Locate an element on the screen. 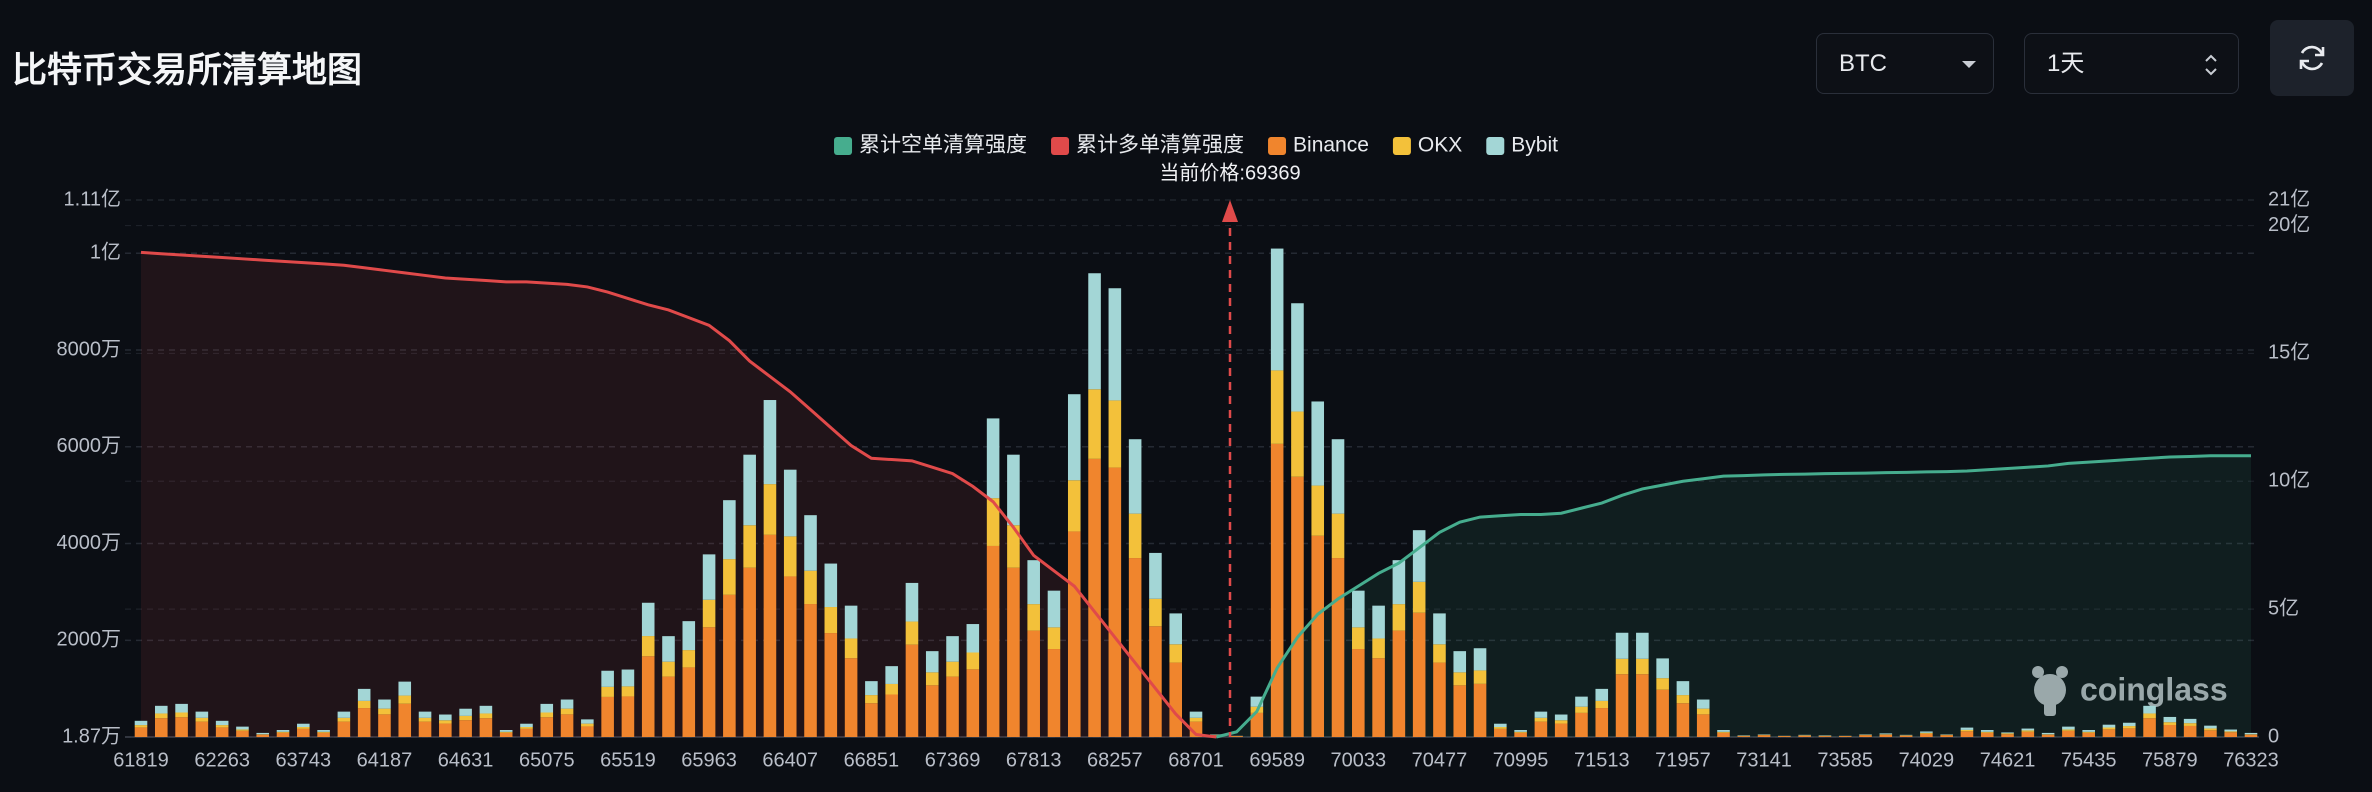  x-tick-label: 67813 is located at coordinates (1034, 760).